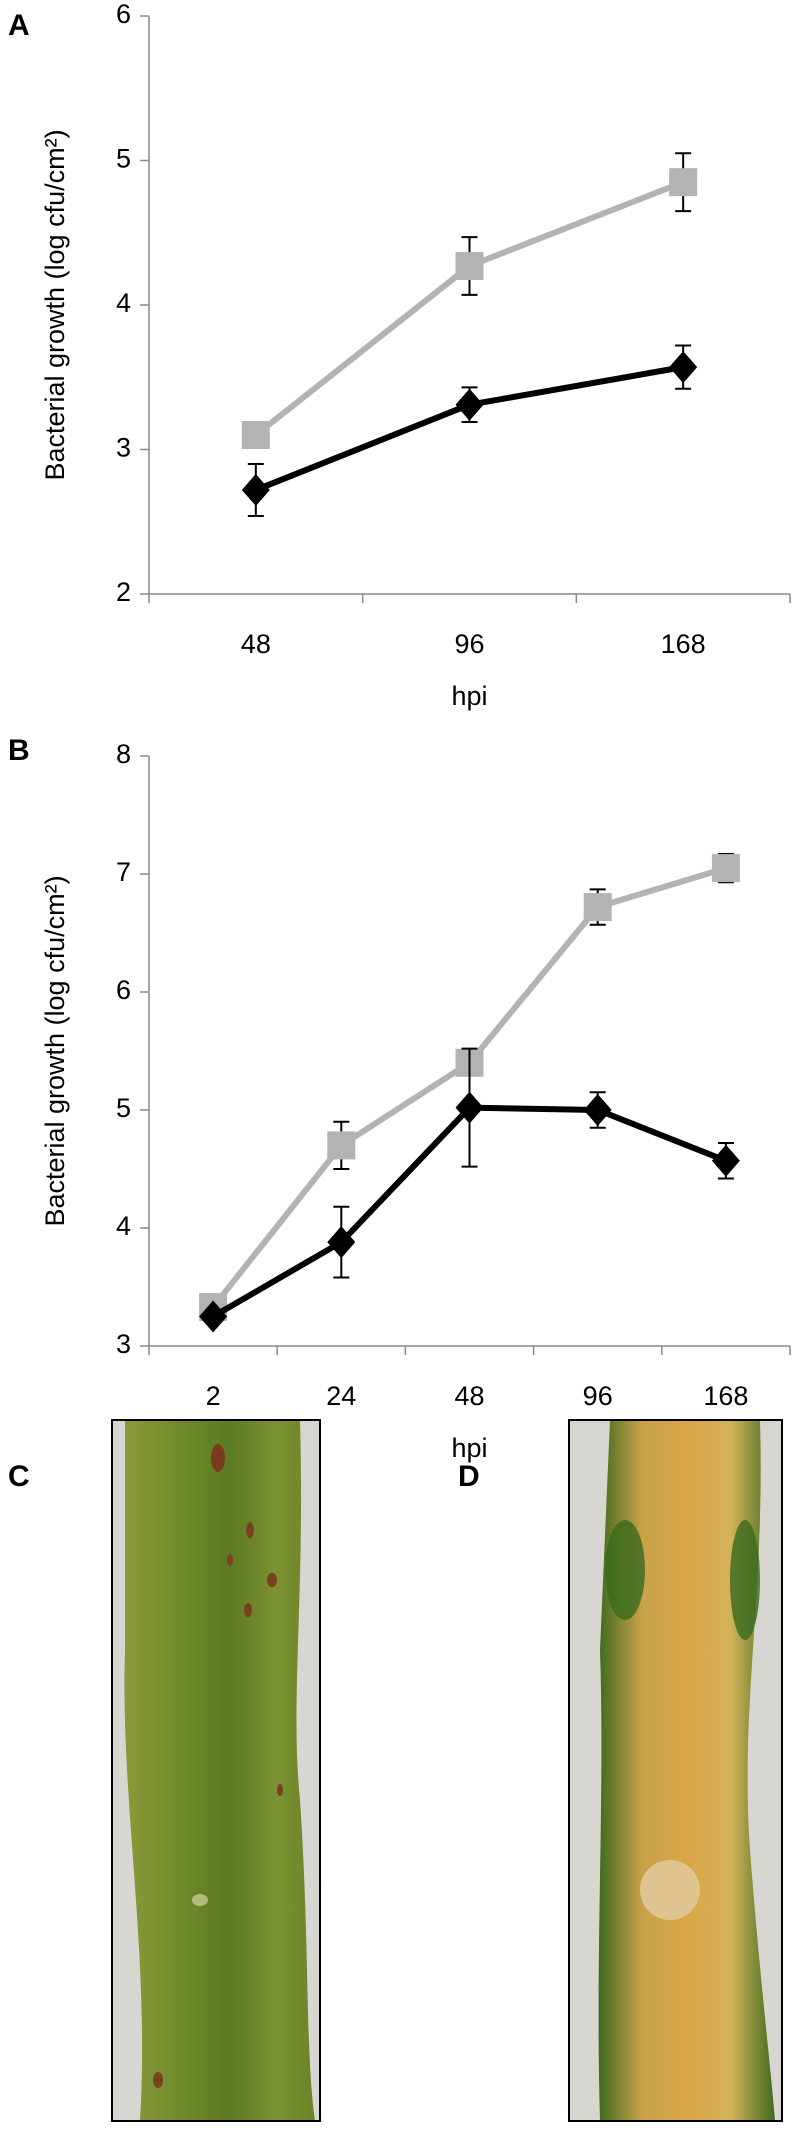  I want to click on panel-label: D, so click(469, 1476).